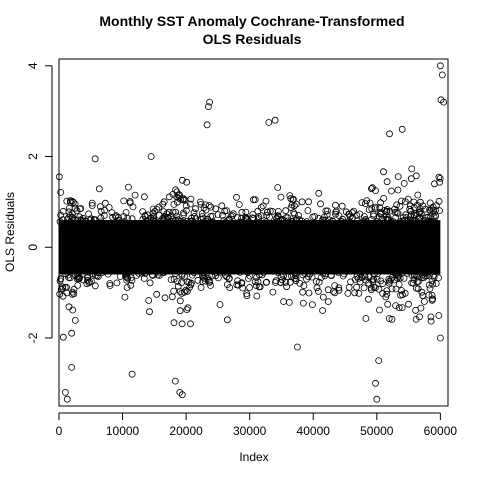  Describe the element at coordinates (253, 457) in the screenshot. I see `x-axis-label: Index` at that location.